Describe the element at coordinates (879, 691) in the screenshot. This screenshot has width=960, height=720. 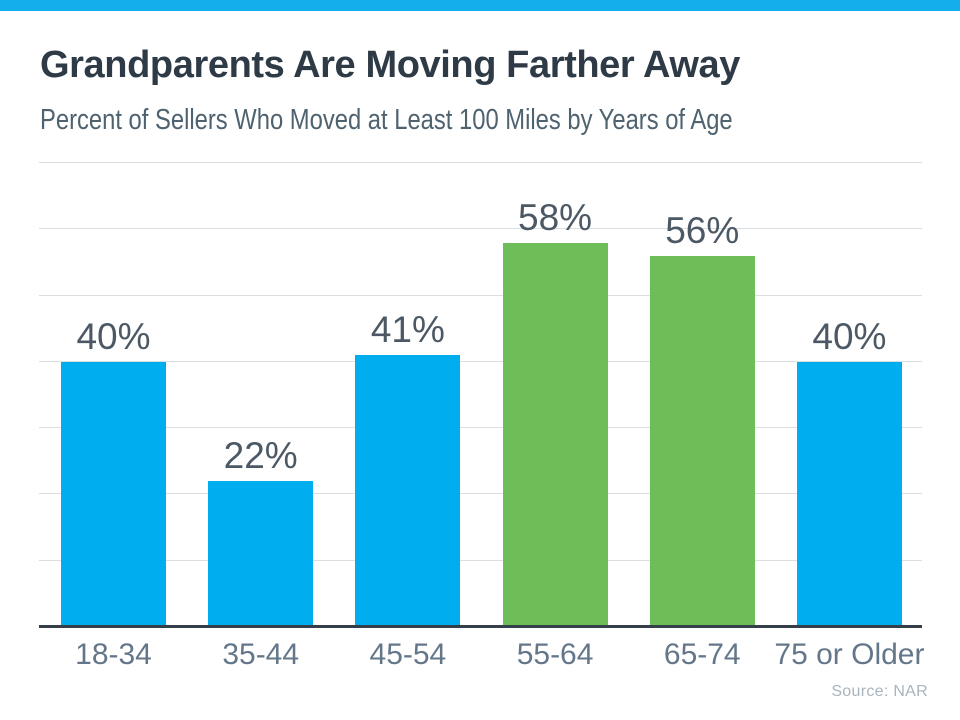
I see `source-attribution: Source: NAR` at that location.